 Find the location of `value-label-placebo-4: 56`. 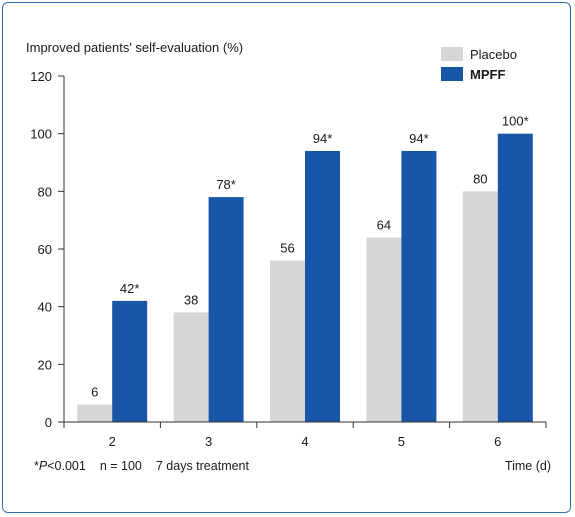

value-label-placebo-4: 56 is located at coordinates (287, 248).